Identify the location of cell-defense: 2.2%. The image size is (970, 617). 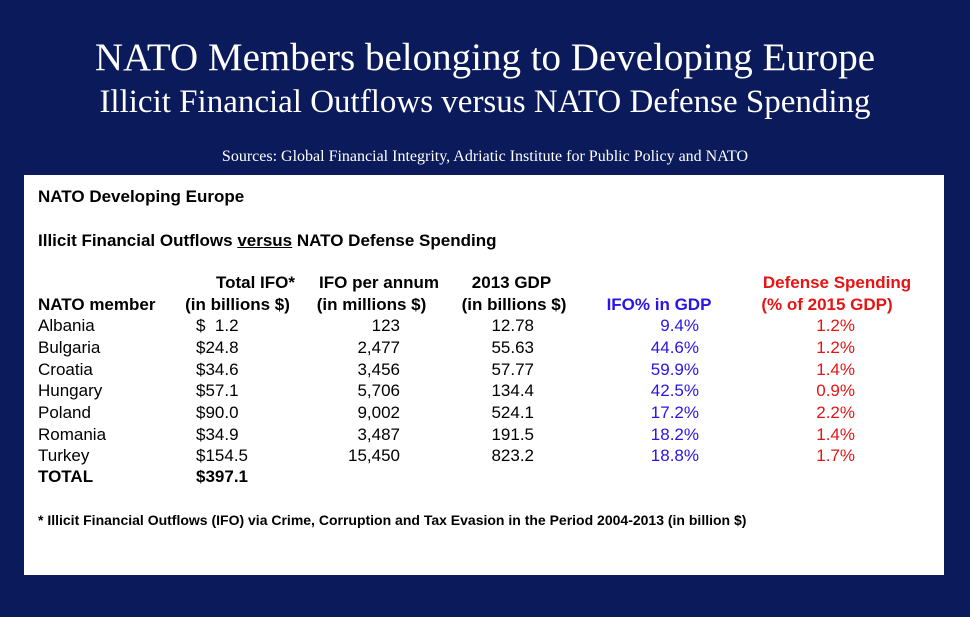
(835, 412).